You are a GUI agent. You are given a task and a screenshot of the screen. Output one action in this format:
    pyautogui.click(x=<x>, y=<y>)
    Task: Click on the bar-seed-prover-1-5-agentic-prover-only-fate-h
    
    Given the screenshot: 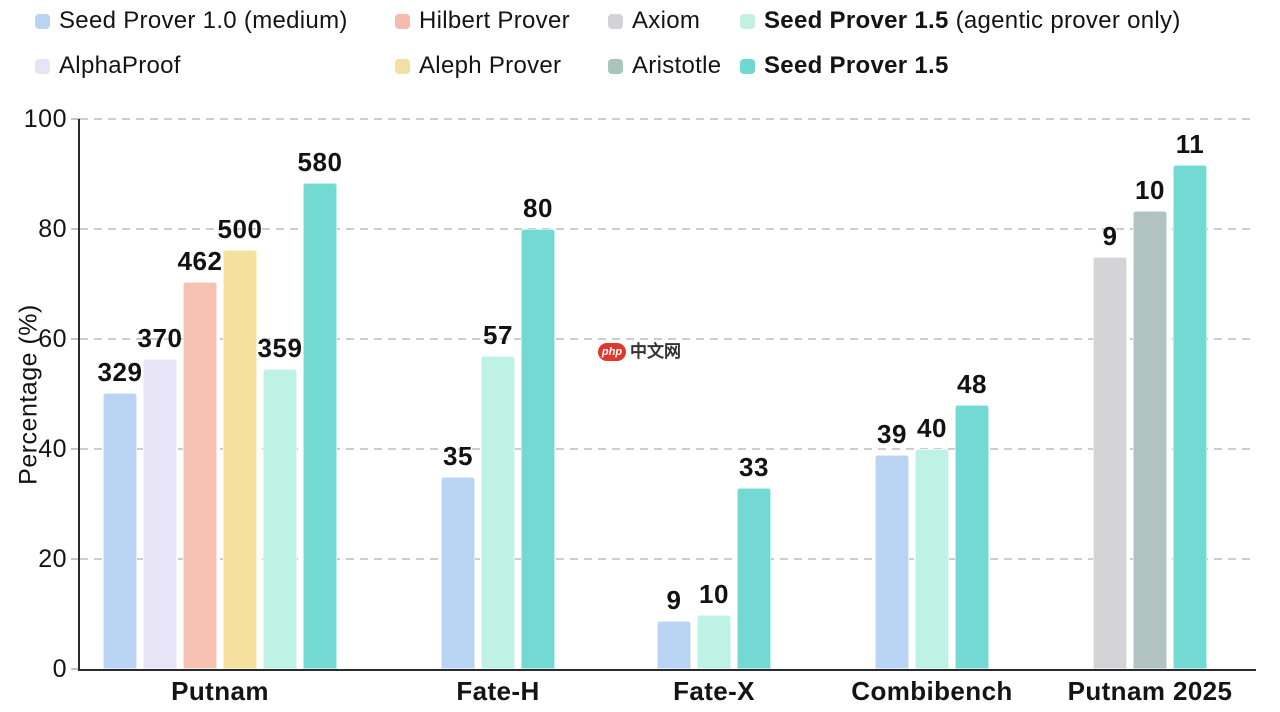 What is the action you would take?
    pyautogui.click(x=498, y=512)
    